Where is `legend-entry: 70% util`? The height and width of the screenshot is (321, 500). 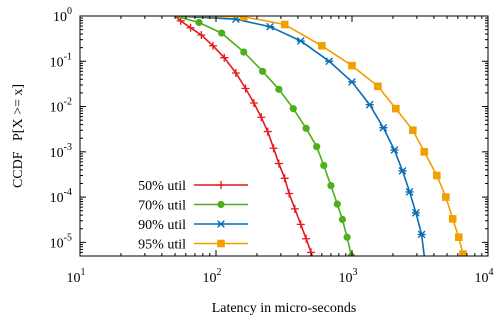 legend-entry: 70% util is located at coordinates (193, 206).